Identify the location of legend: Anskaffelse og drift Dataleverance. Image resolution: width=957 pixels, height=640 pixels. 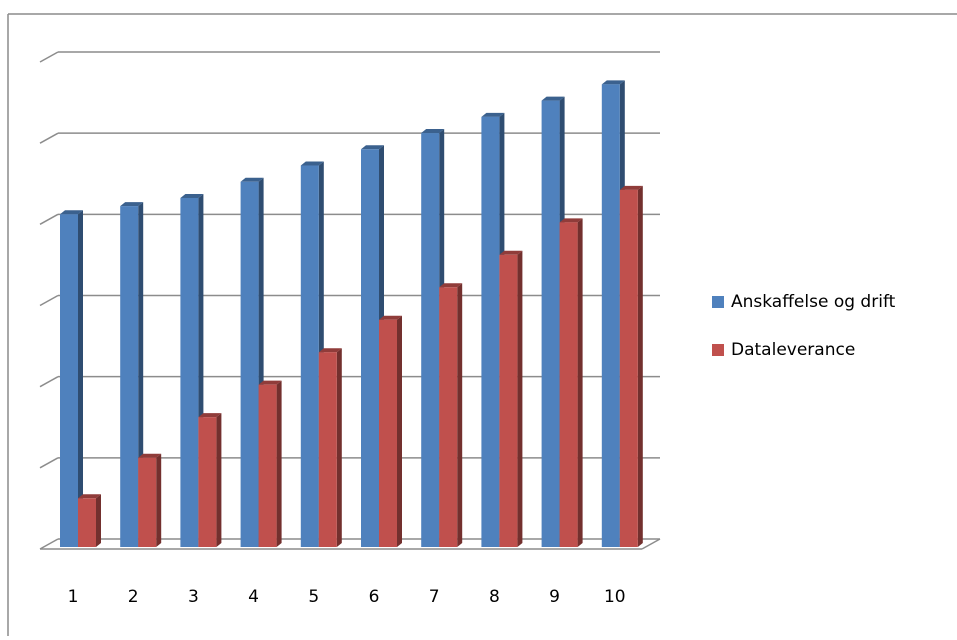
(804, 326).